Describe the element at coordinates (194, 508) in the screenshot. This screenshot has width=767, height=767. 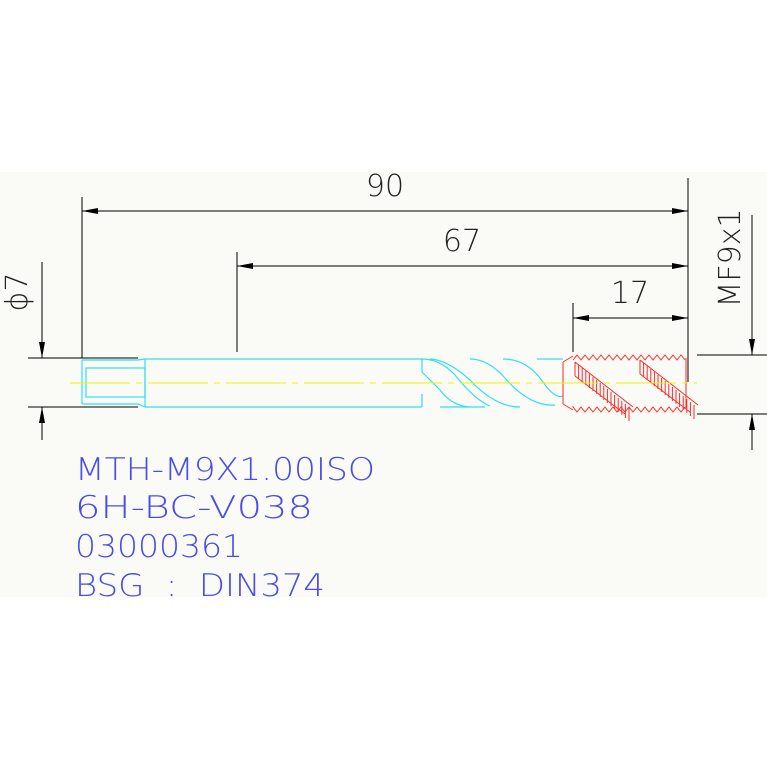
I see `note-line-2: 6H-BC-V038` at that location.